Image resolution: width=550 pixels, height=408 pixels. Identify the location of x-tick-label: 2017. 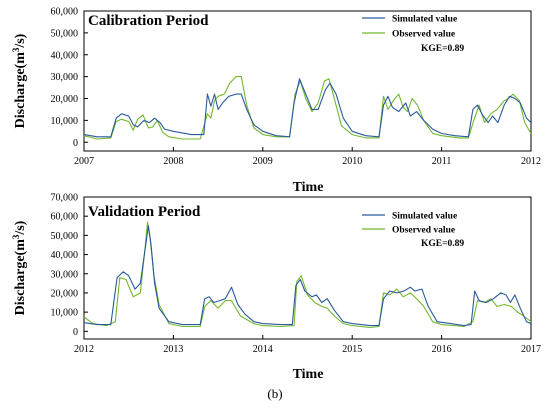
(531, 349).